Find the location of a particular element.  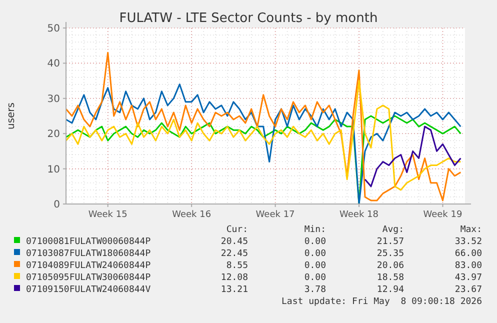

y-tick-label: 20 is located at coordinates (53, 134).